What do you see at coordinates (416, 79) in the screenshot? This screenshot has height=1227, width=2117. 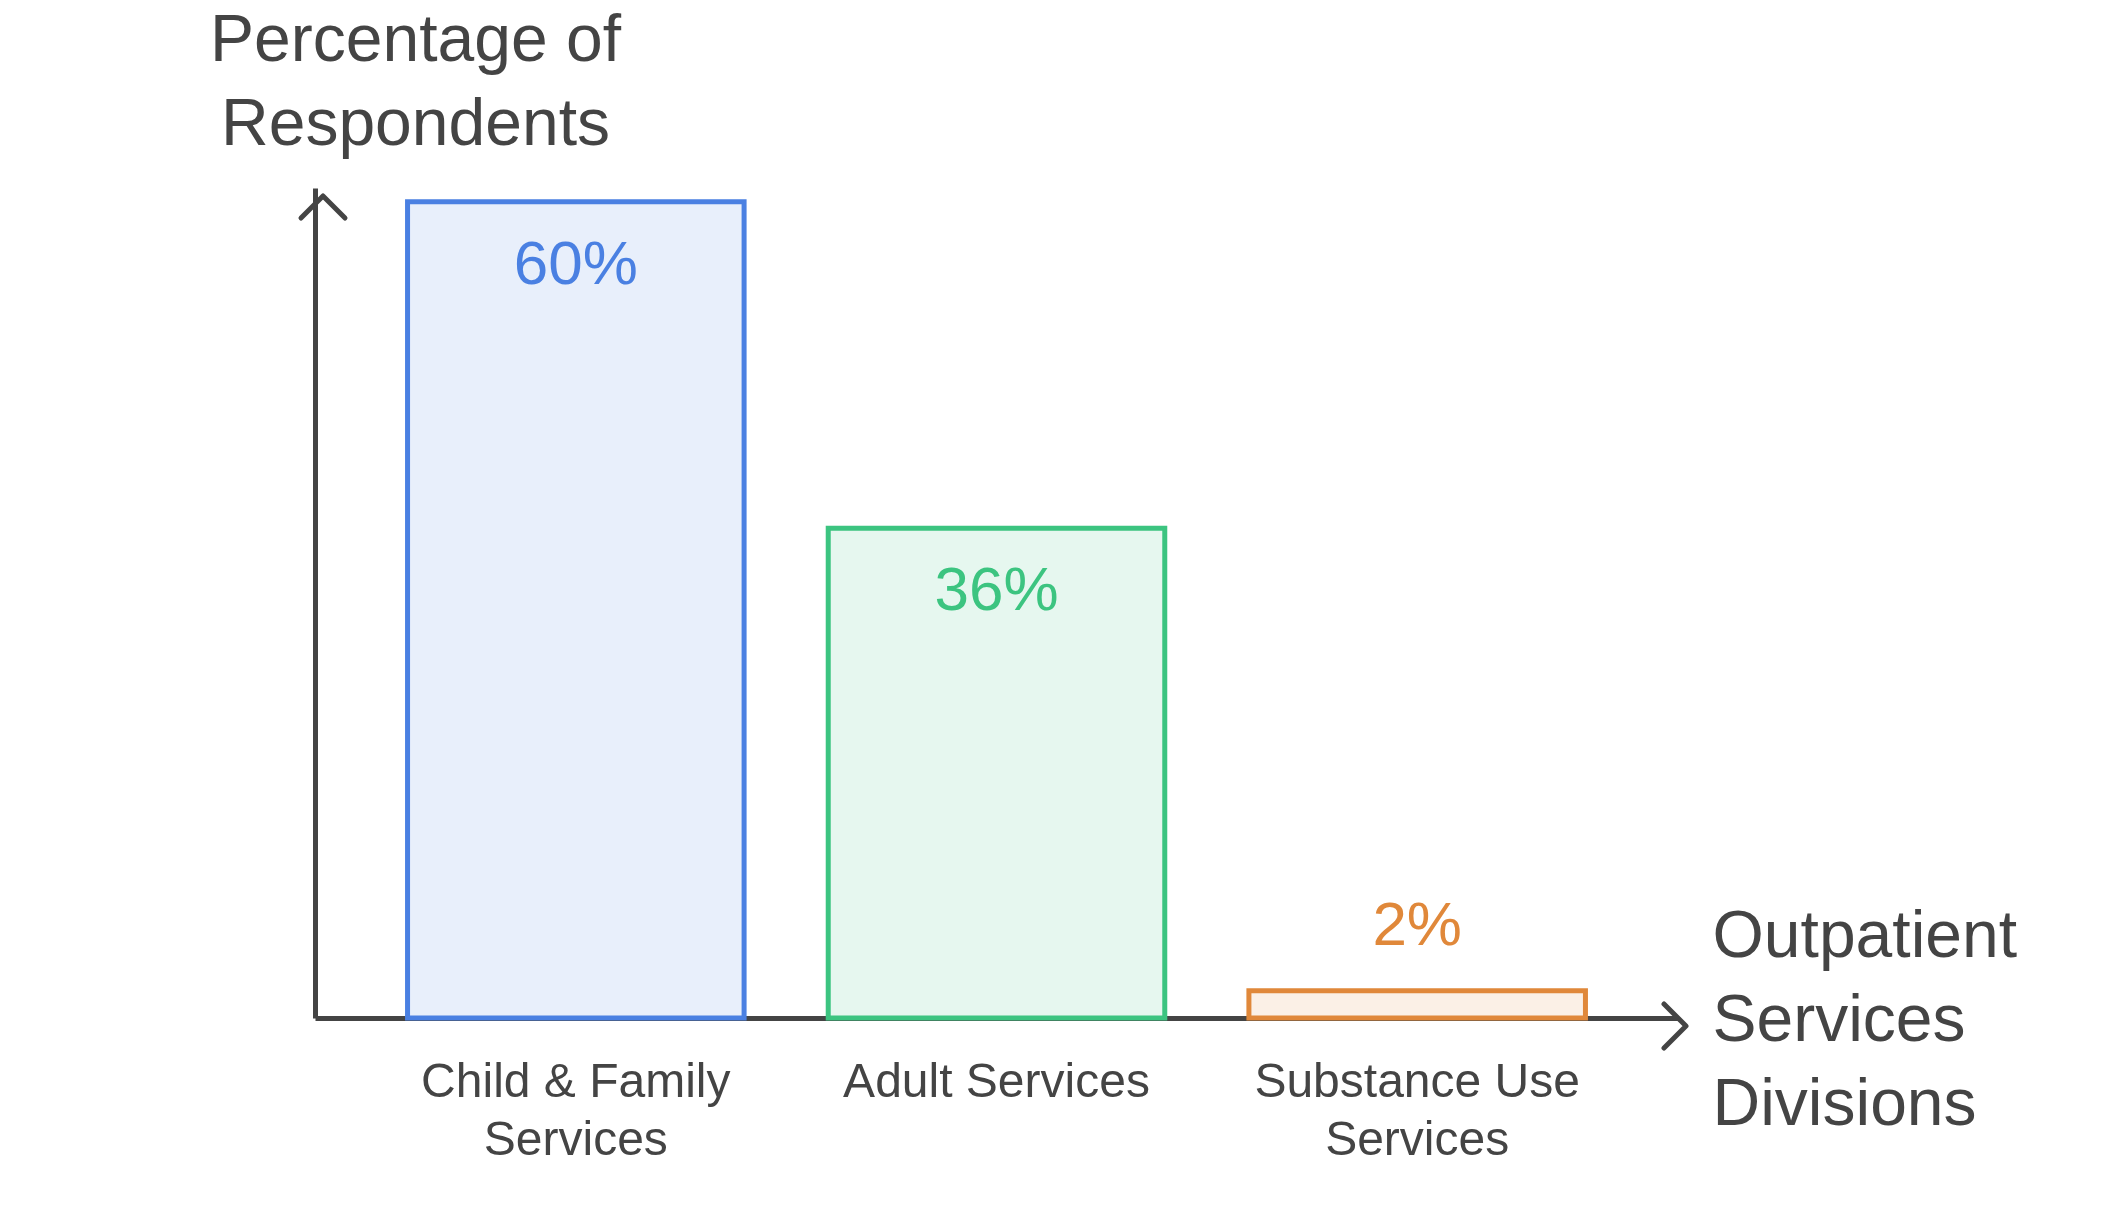 I see `y-axis-title: Percentage of Respondents` at bounding box center [416, 79].